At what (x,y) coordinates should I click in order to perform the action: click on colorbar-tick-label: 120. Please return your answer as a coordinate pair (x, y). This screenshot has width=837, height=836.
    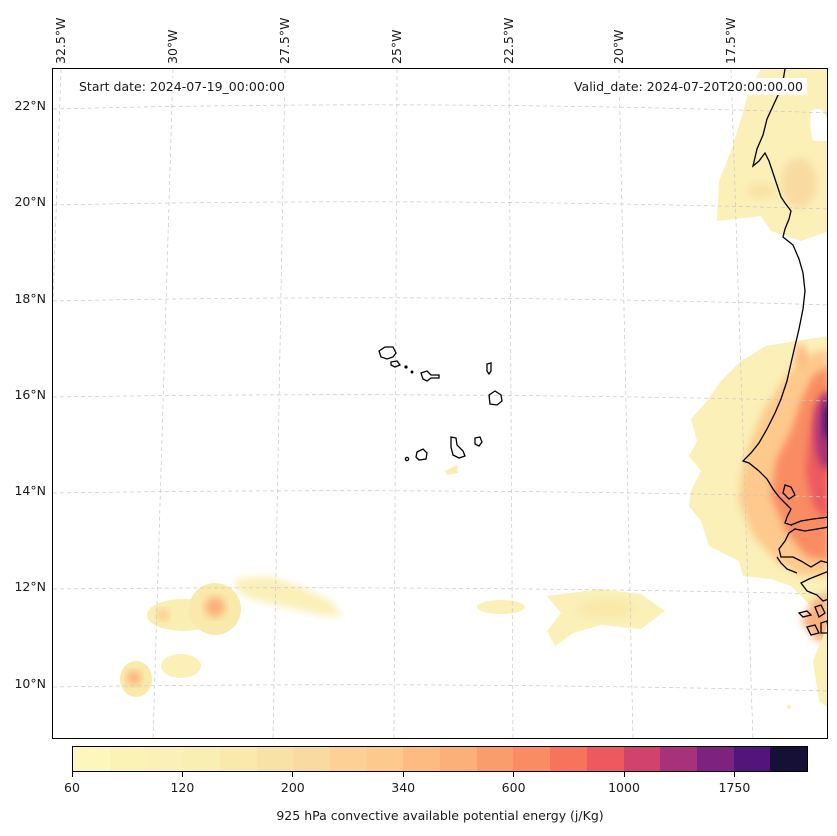
    Looking at the image, I should click on (182, 787).